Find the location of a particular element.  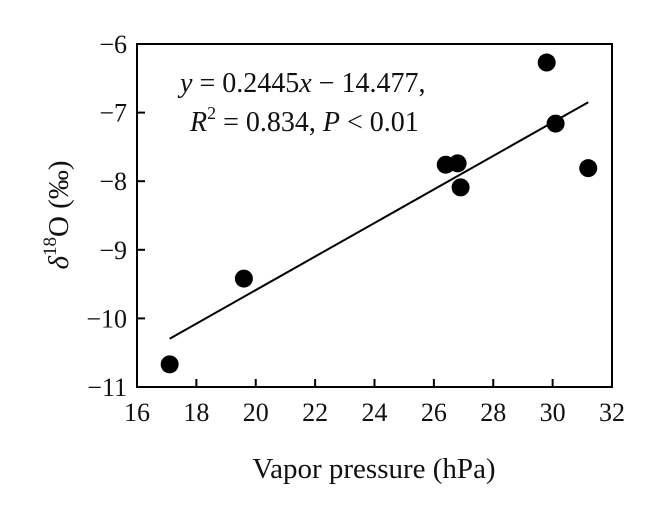

y-axis-title: δ18O (‰) is located at coordinates (57, 215).